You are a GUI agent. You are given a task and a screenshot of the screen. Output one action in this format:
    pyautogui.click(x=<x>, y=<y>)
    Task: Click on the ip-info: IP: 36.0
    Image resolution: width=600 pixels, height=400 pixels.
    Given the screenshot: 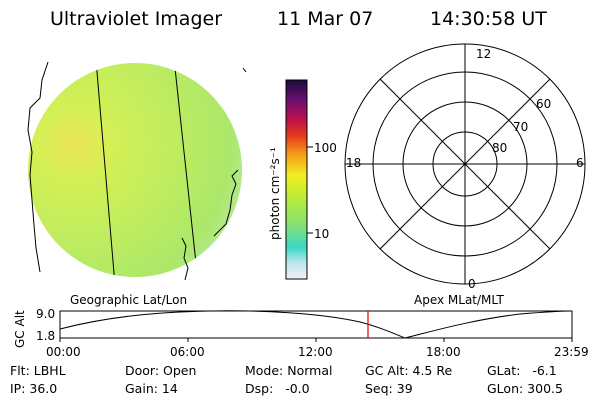 What is the action you would take?
    pyautogui.click(x=34, y=388)
    